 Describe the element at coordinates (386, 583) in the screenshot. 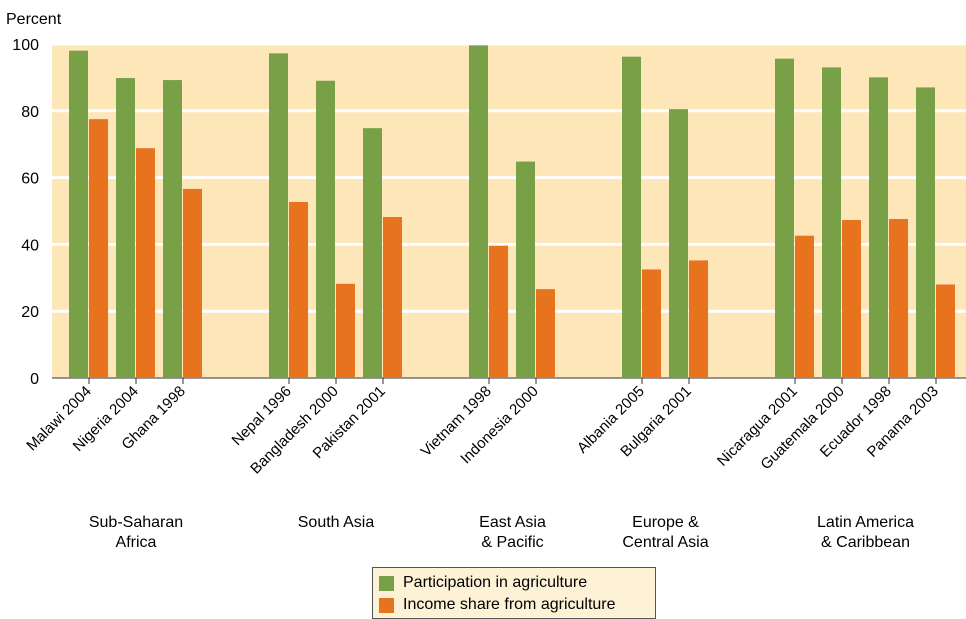

I see `legend-swatch-participation` at that location.